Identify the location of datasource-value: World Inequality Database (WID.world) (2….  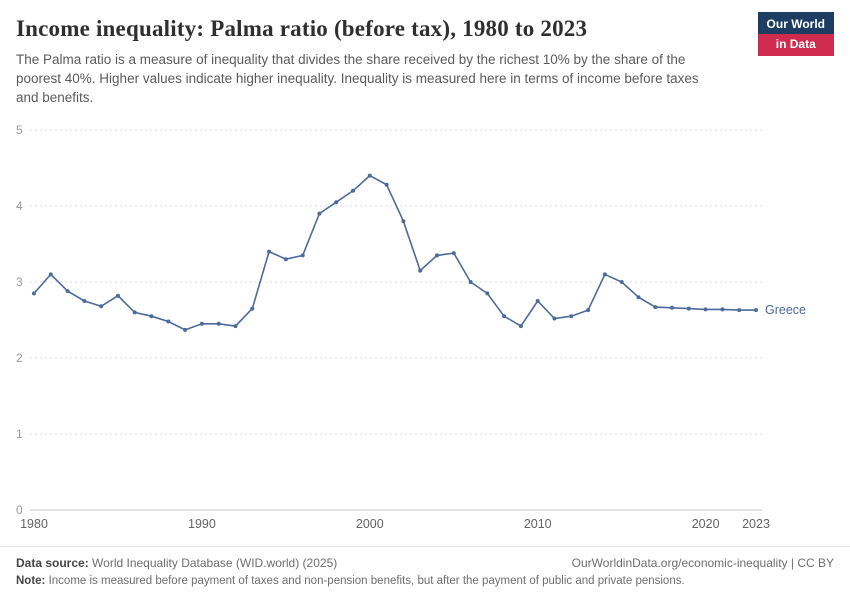
(213, 563).